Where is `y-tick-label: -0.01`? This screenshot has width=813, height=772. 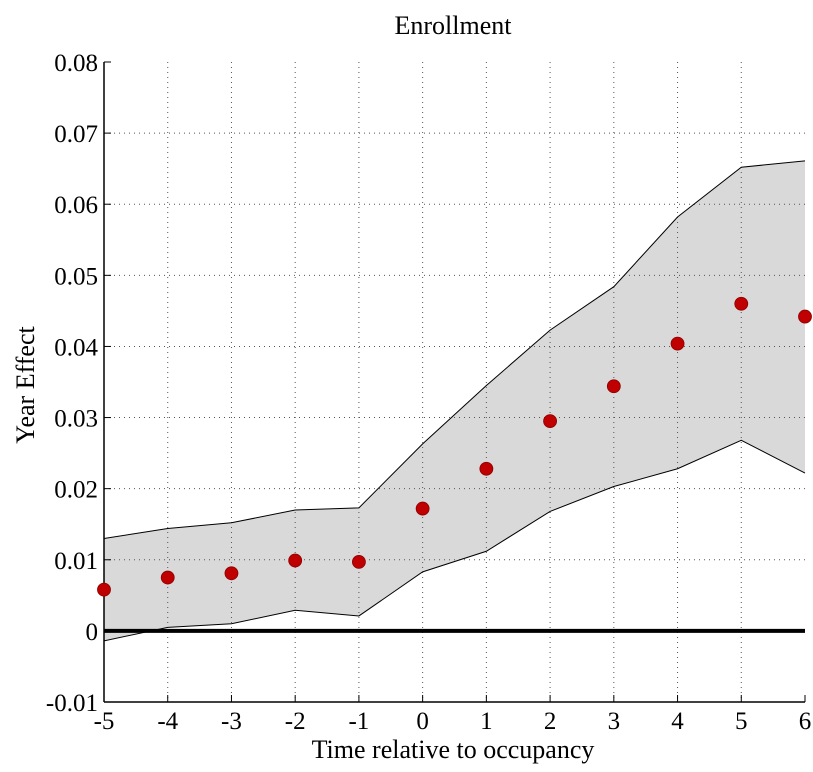
y-tick-label: -0.01 is located at coordinates (72, 703).